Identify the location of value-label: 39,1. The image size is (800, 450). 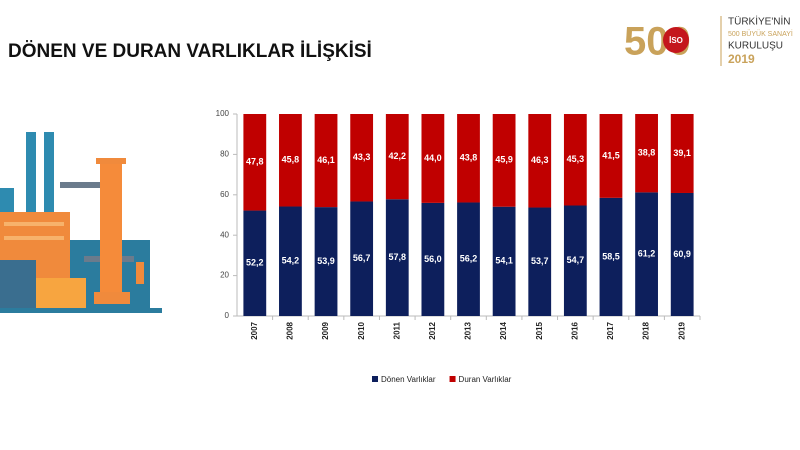
(682, 153).